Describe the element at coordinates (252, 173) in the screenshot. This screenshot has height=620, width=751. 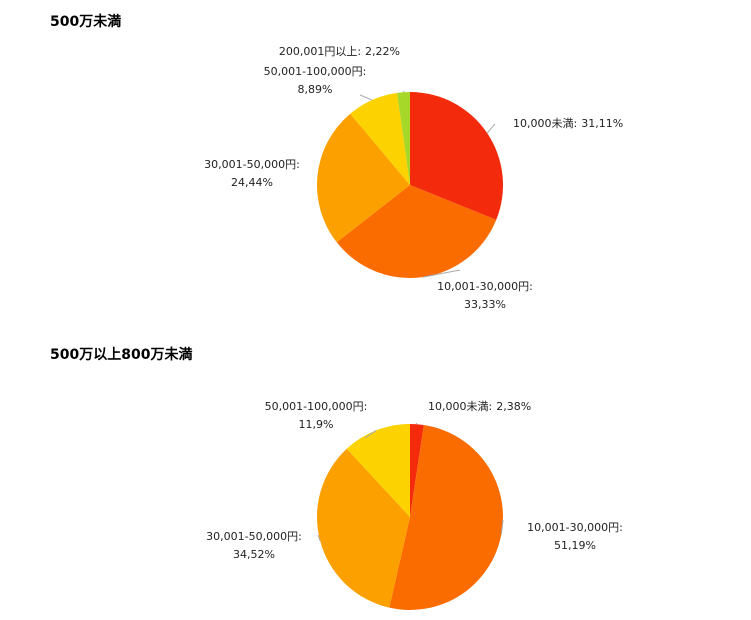
I see `slice-label: 30,001-50,000円: 24,44%` at that location.